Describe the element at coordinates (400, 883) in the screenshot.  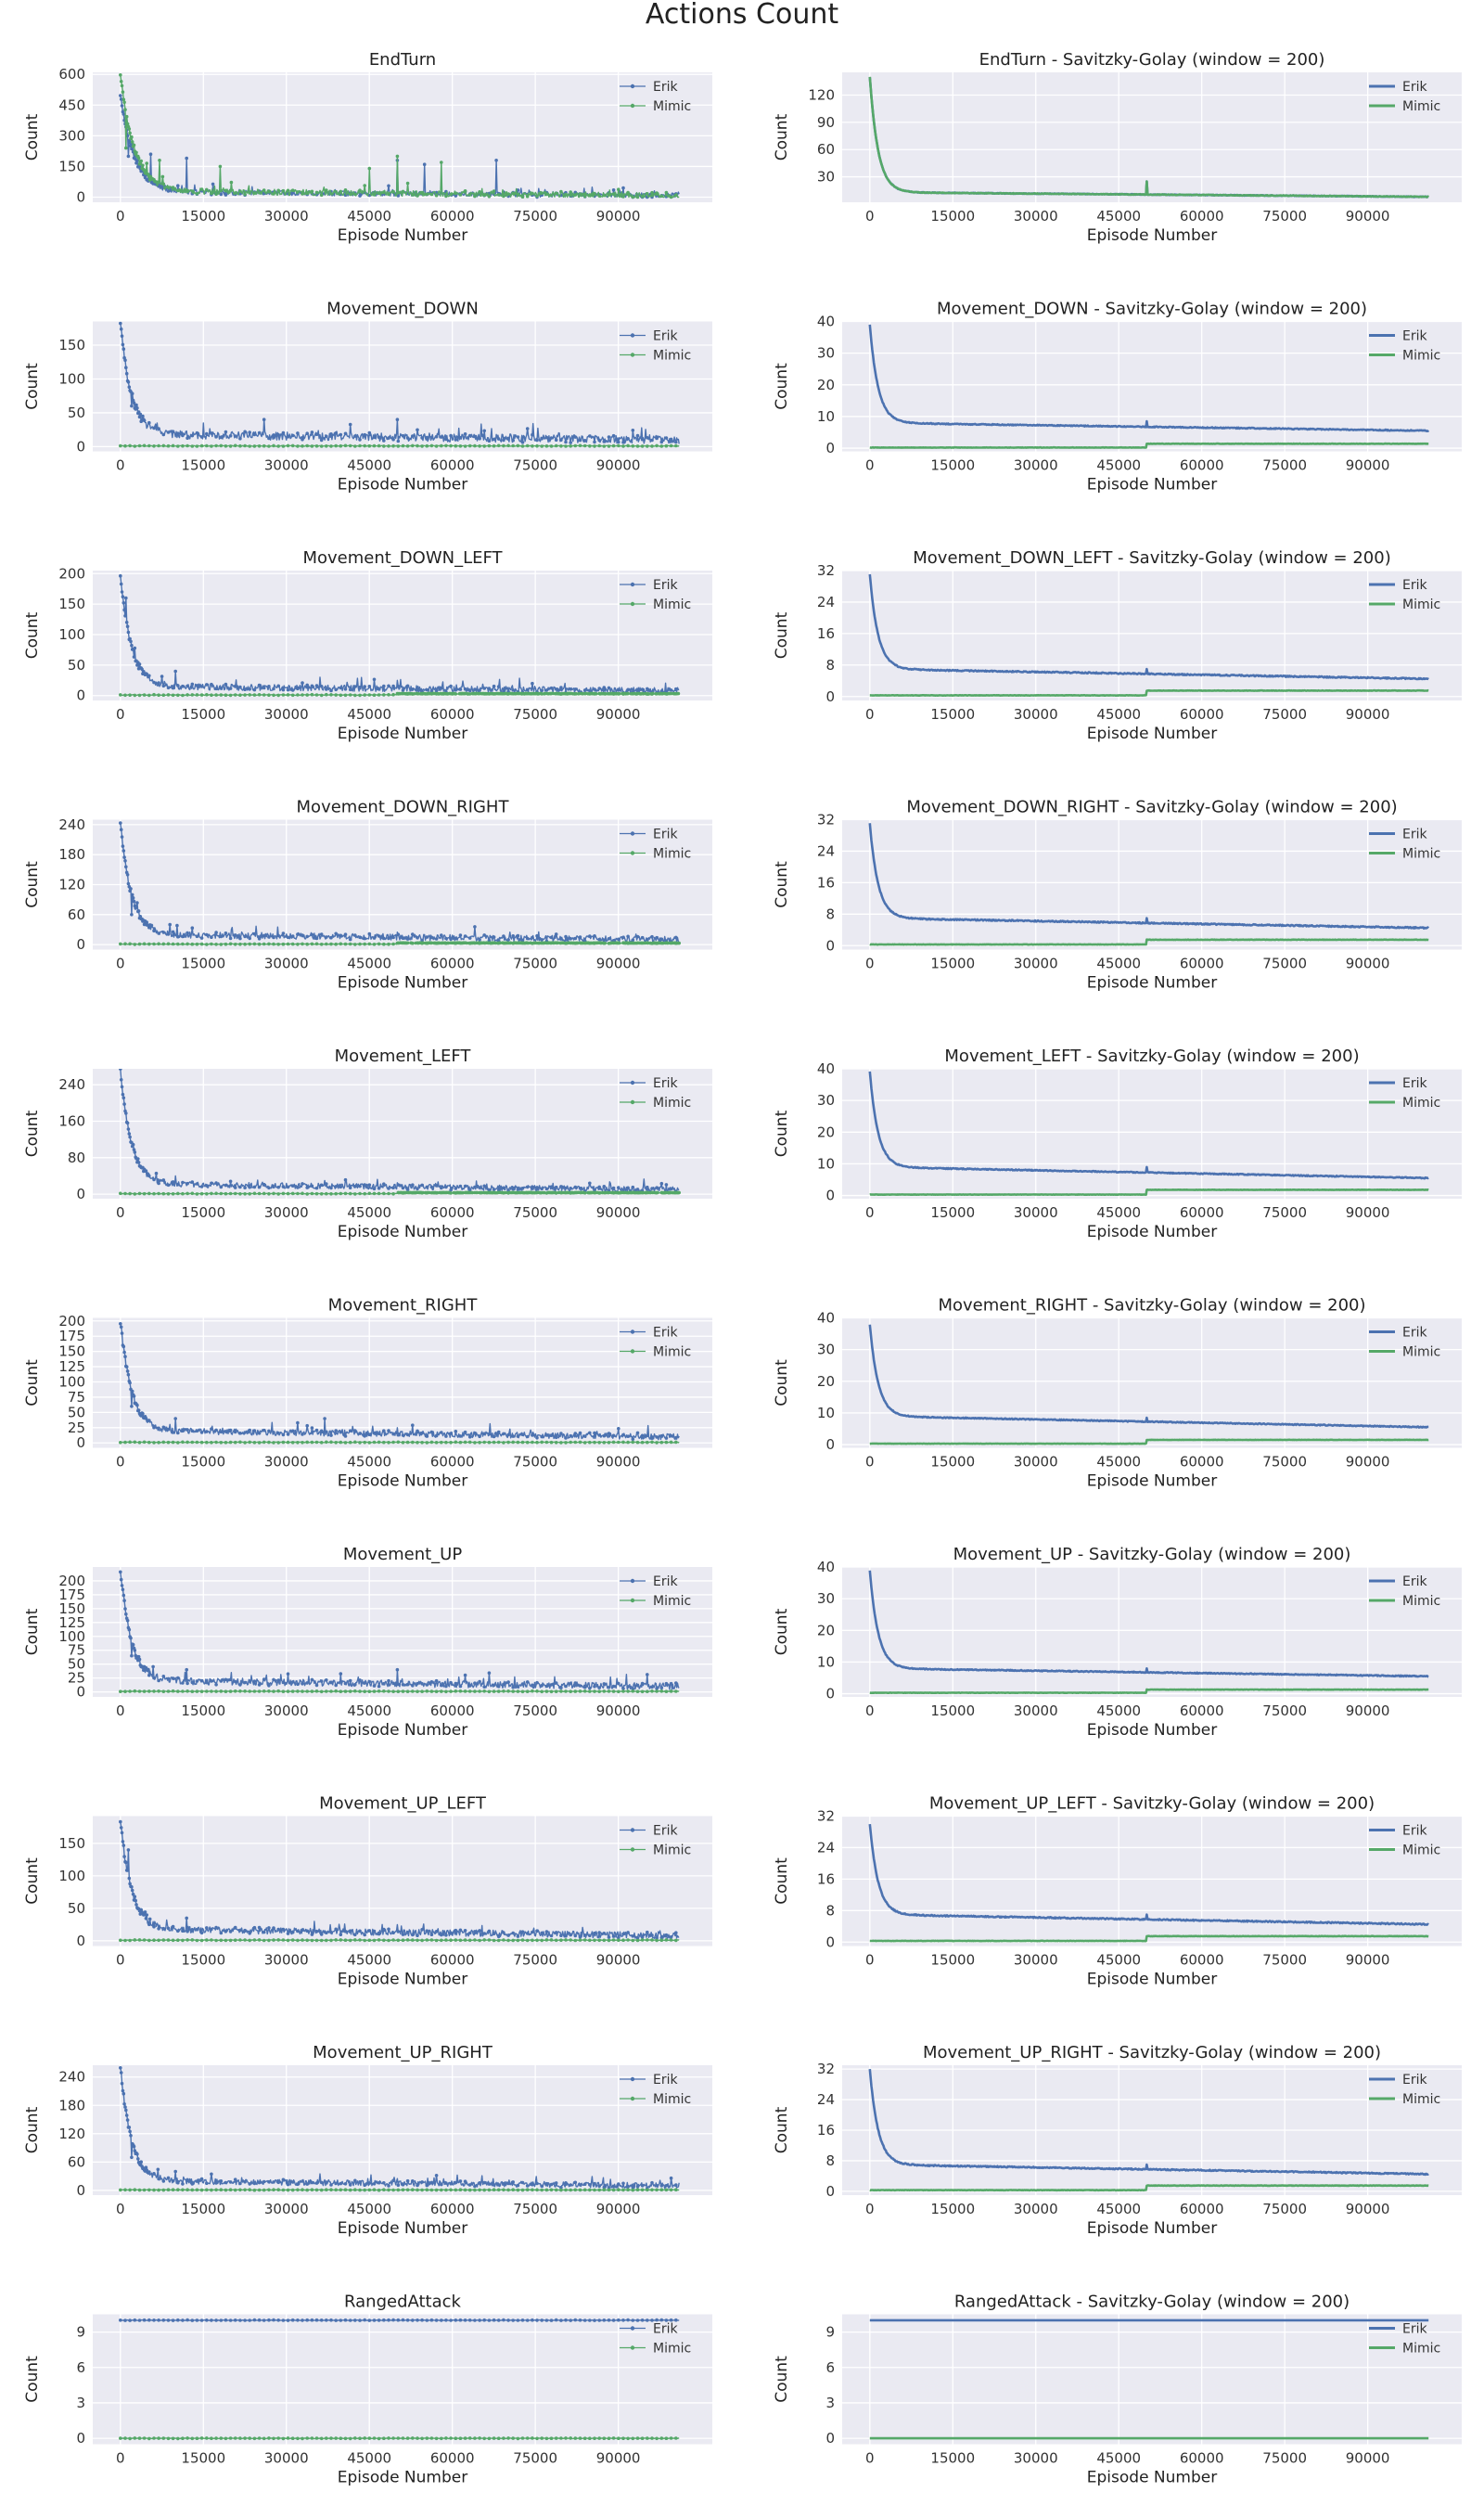
I see `series-line-erik` at that location.